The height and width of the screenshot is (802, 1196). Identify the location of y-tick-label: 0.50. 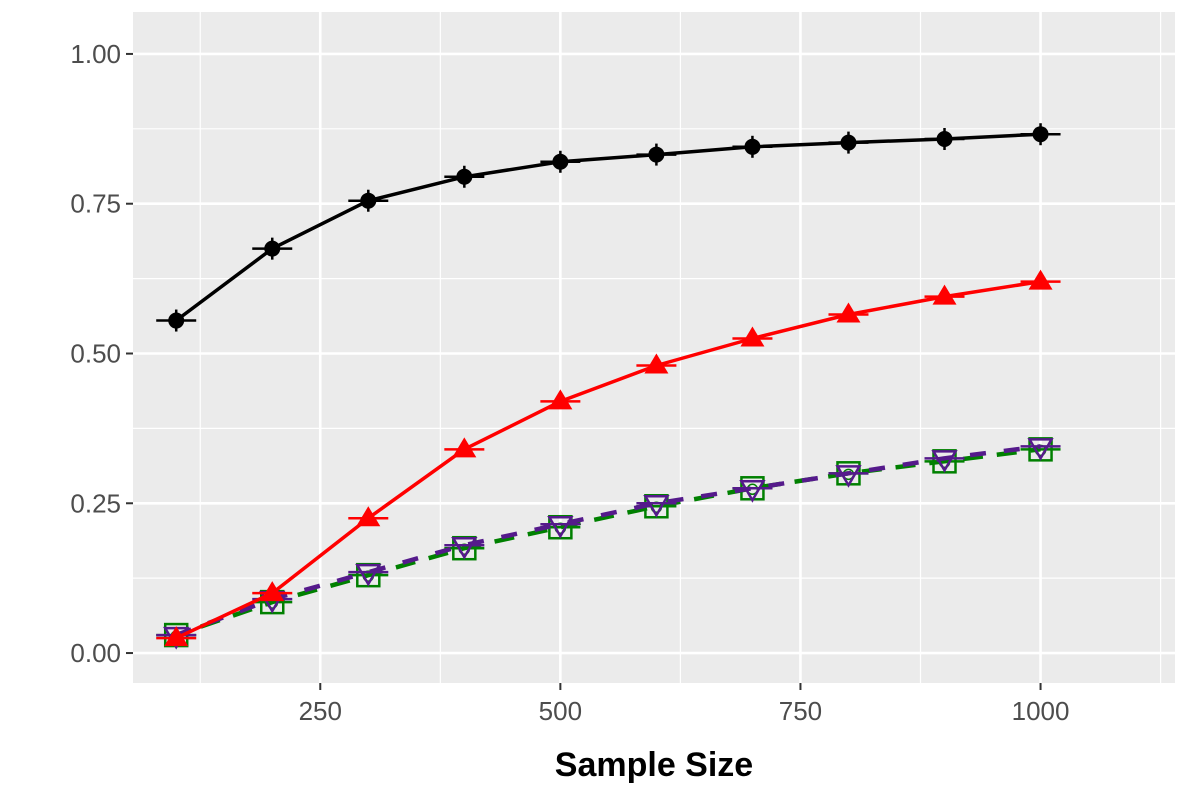
(95, 353).